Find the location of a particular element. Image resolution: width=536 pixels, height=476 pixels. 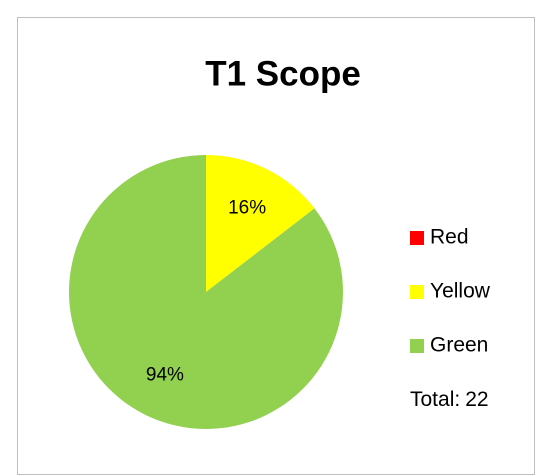

data-label: 94% is located at coordinates (165, 375).